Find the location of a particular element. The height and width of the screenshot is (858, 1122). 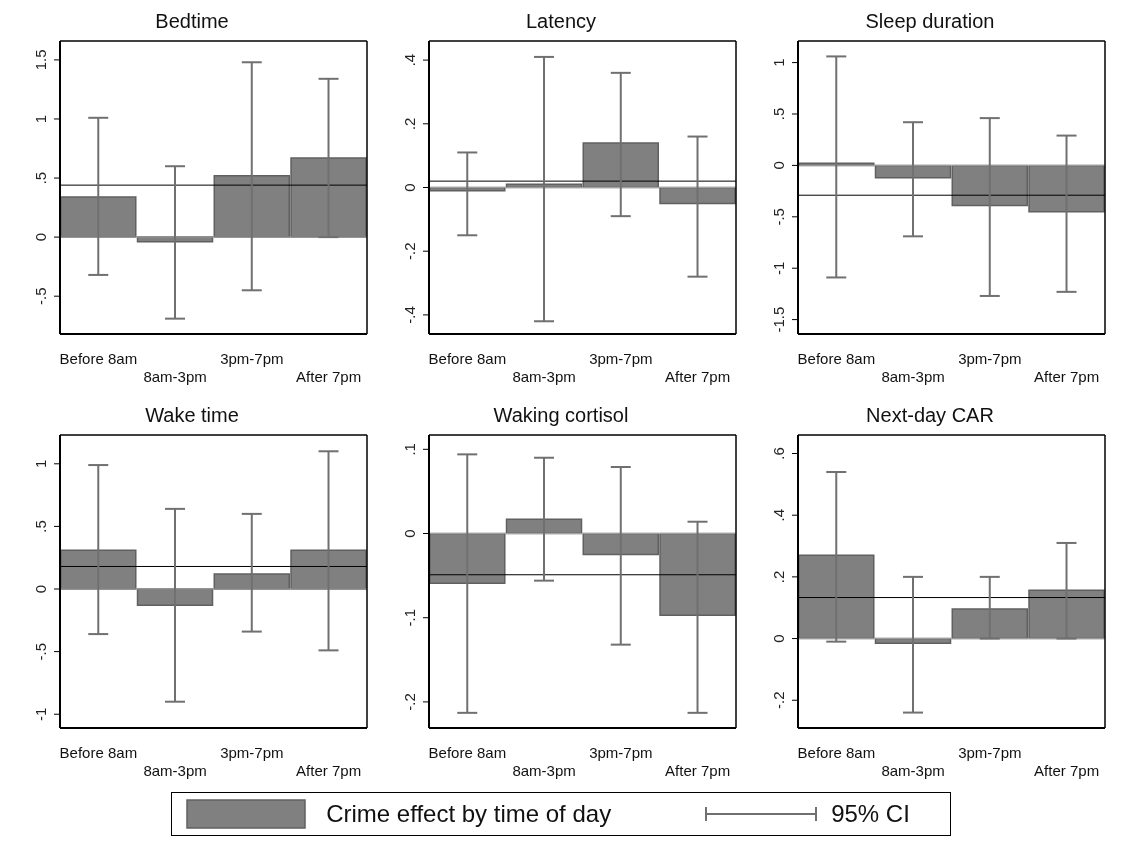

chart-title: Wake time is located at coordinates (192, 415).